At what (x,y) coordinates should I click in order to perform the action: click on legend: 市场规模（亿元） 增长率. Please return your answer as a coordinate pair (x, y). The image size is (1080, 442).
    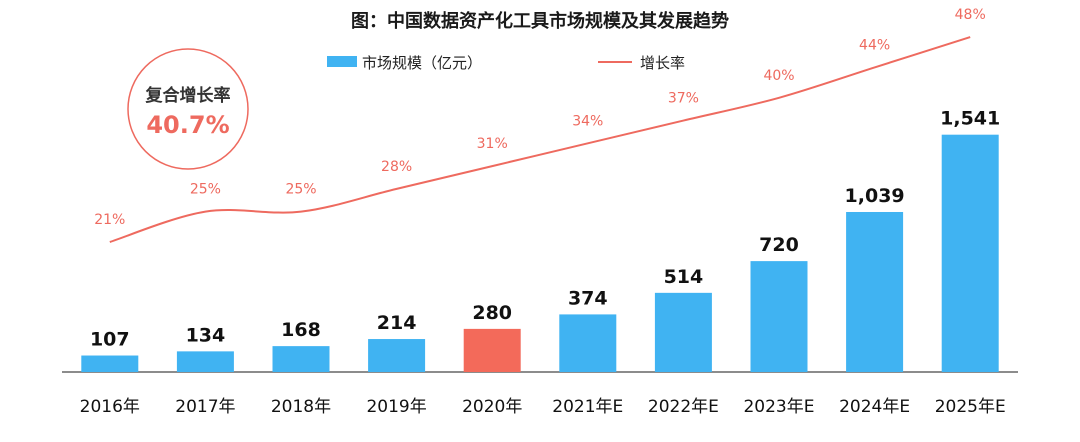
    Looking at the image, I should click on (506, 63).